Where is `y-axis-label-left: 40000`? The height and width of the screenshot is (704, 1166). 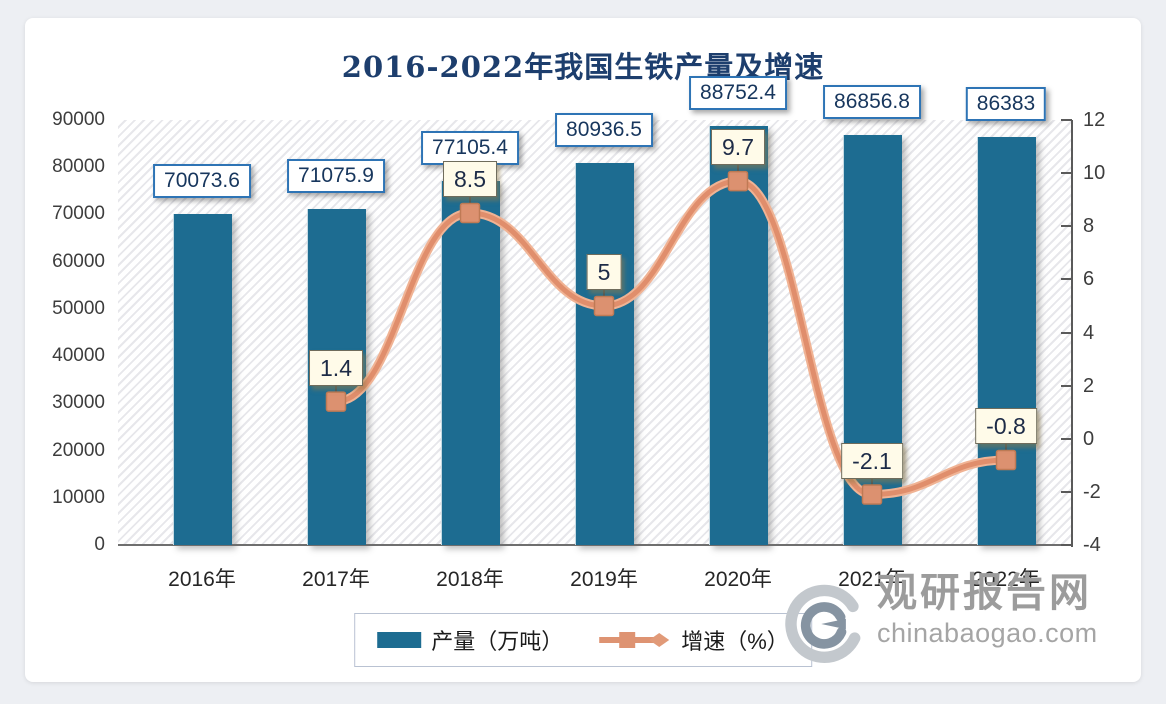
y-axis-label-left: 40000 is located at coordinates (78, 356).